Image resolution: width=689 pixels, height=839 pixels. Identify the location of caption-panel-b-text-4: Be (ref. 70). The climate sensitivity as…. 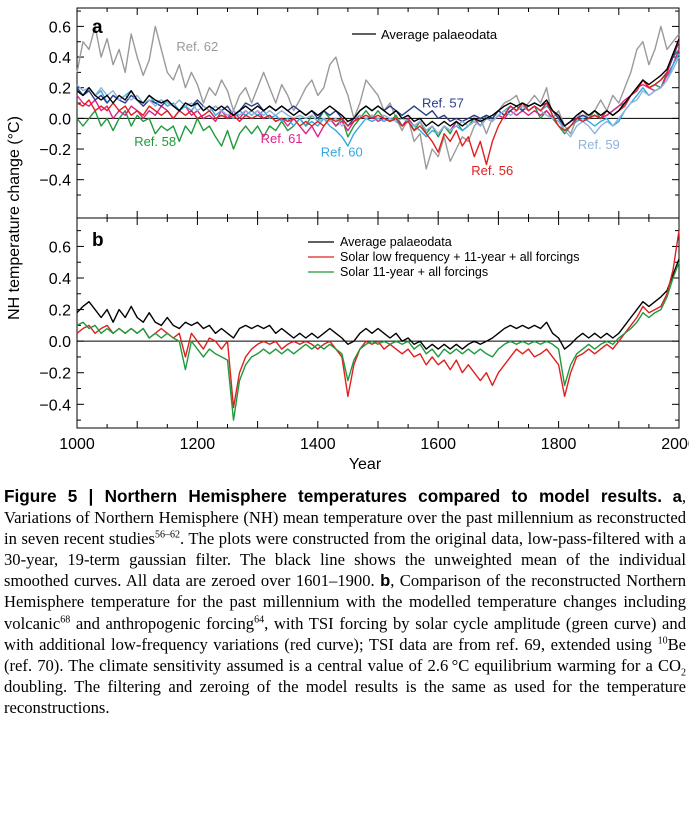
(345, 654).